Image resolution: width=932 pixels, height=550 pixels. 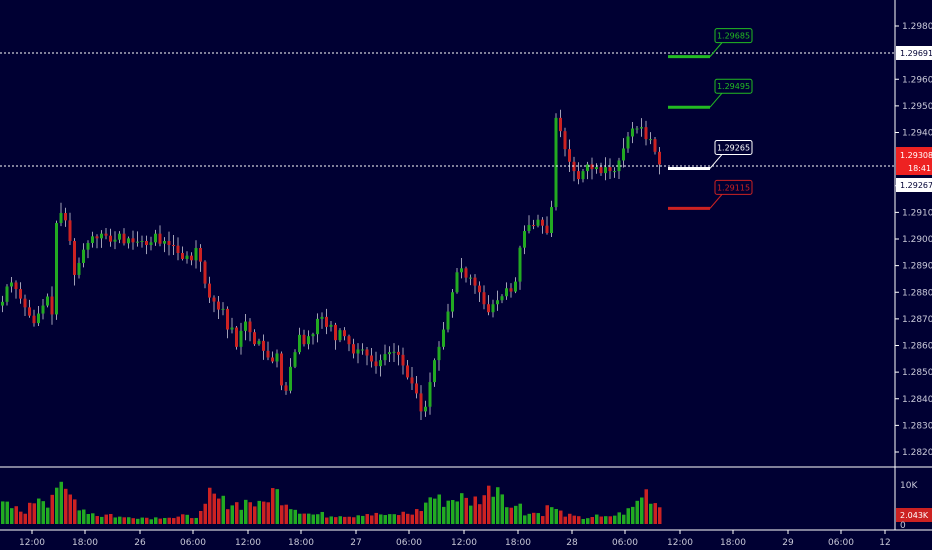 I want to click on last-price-tag: 1.29308 18:41, so click(x=914, y=161).